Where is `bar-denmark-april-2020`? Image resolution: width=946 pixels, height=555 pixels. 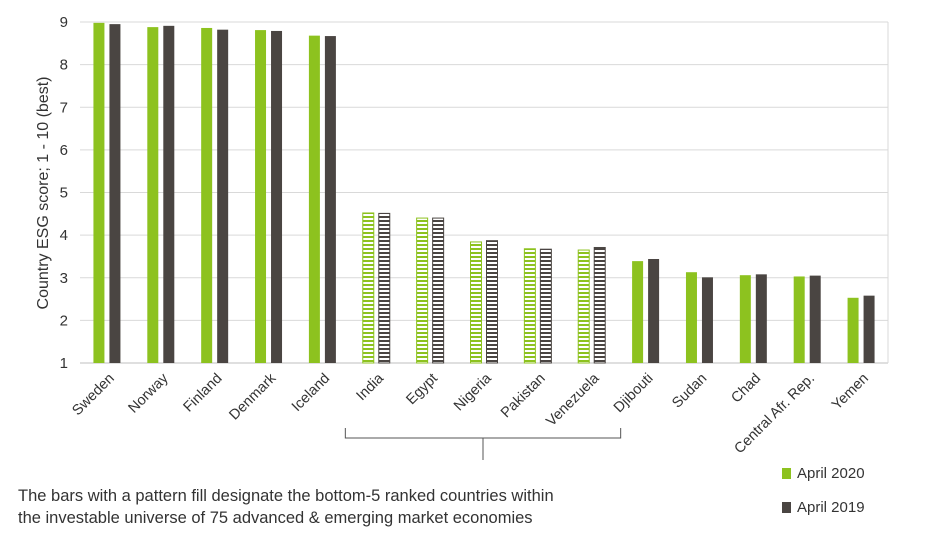 bar-denmark-april-2020 is located at coordinates (261, 196).